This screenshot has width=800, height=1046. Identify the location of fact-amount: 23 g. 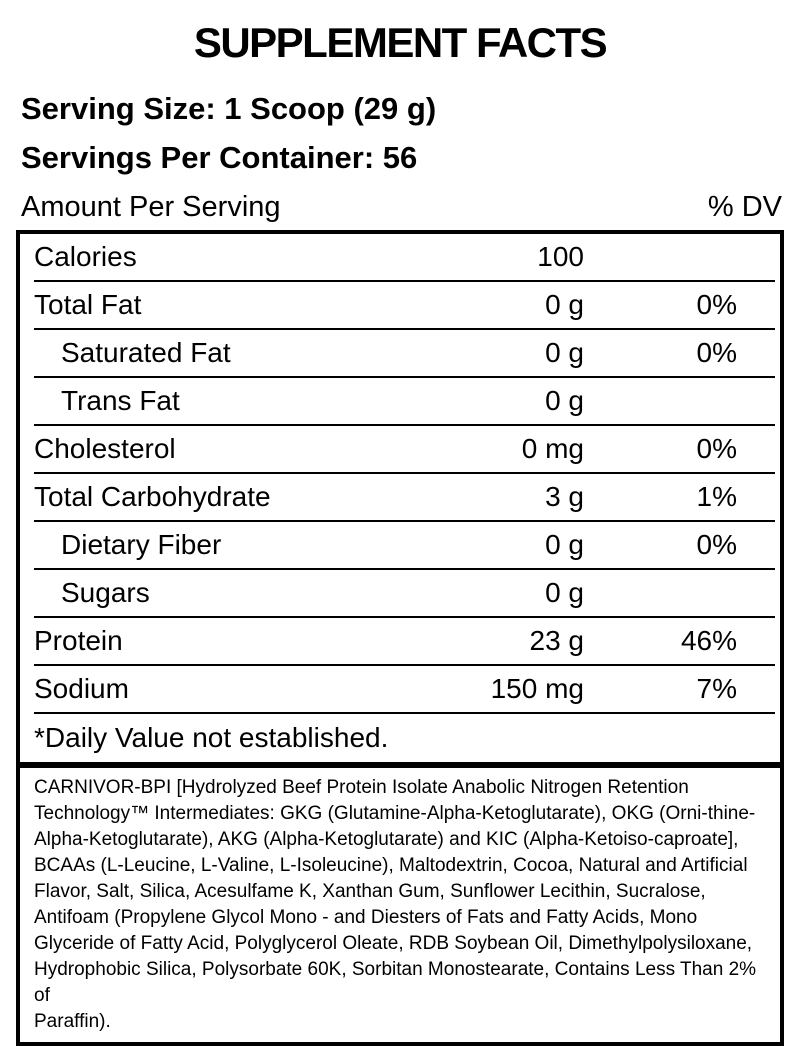
(557, 641).